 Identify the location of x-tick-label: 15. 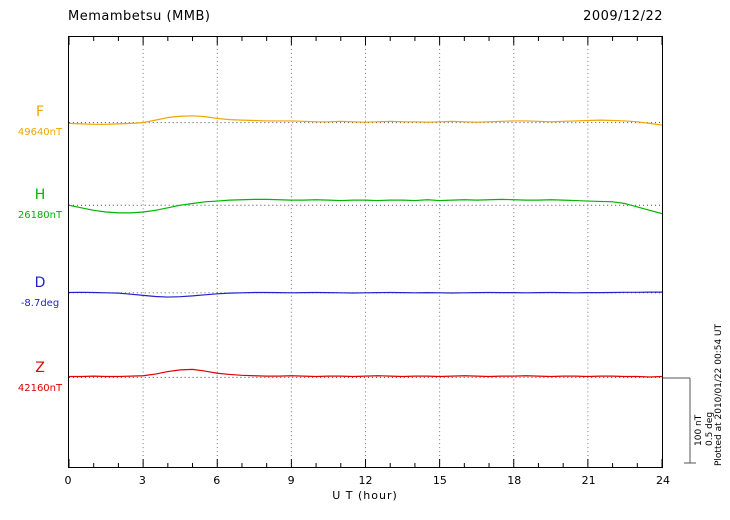
(439, 480).